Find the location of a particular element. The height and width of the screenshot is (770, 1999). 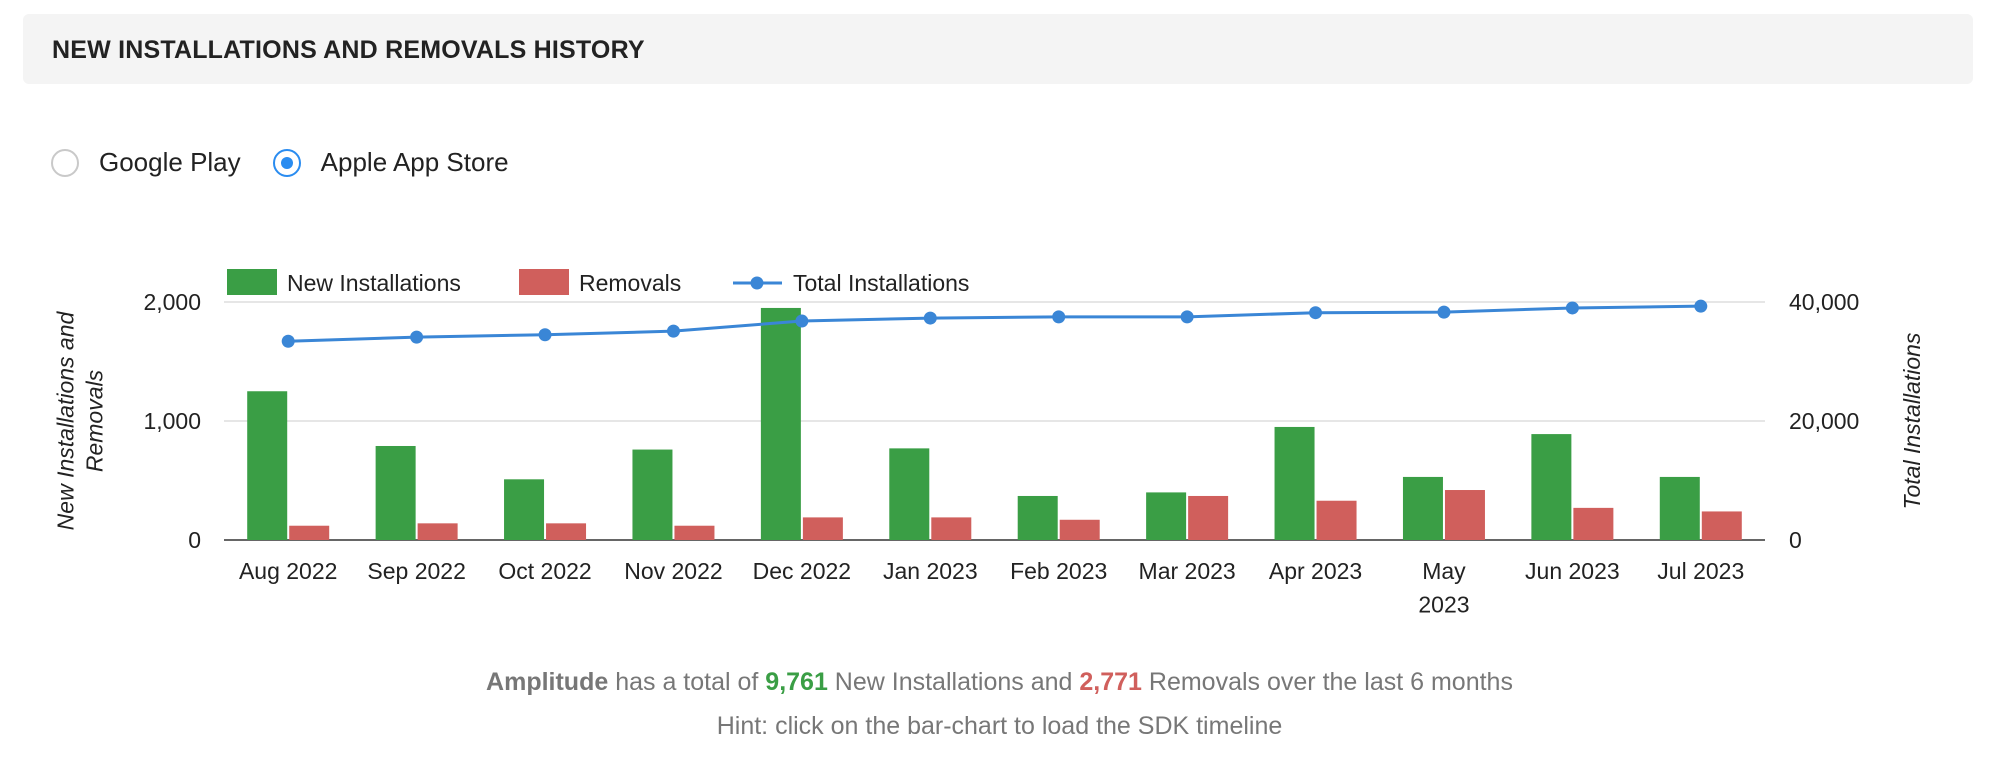

legend-swatch-new-installations is located at coordinates (252, 282).